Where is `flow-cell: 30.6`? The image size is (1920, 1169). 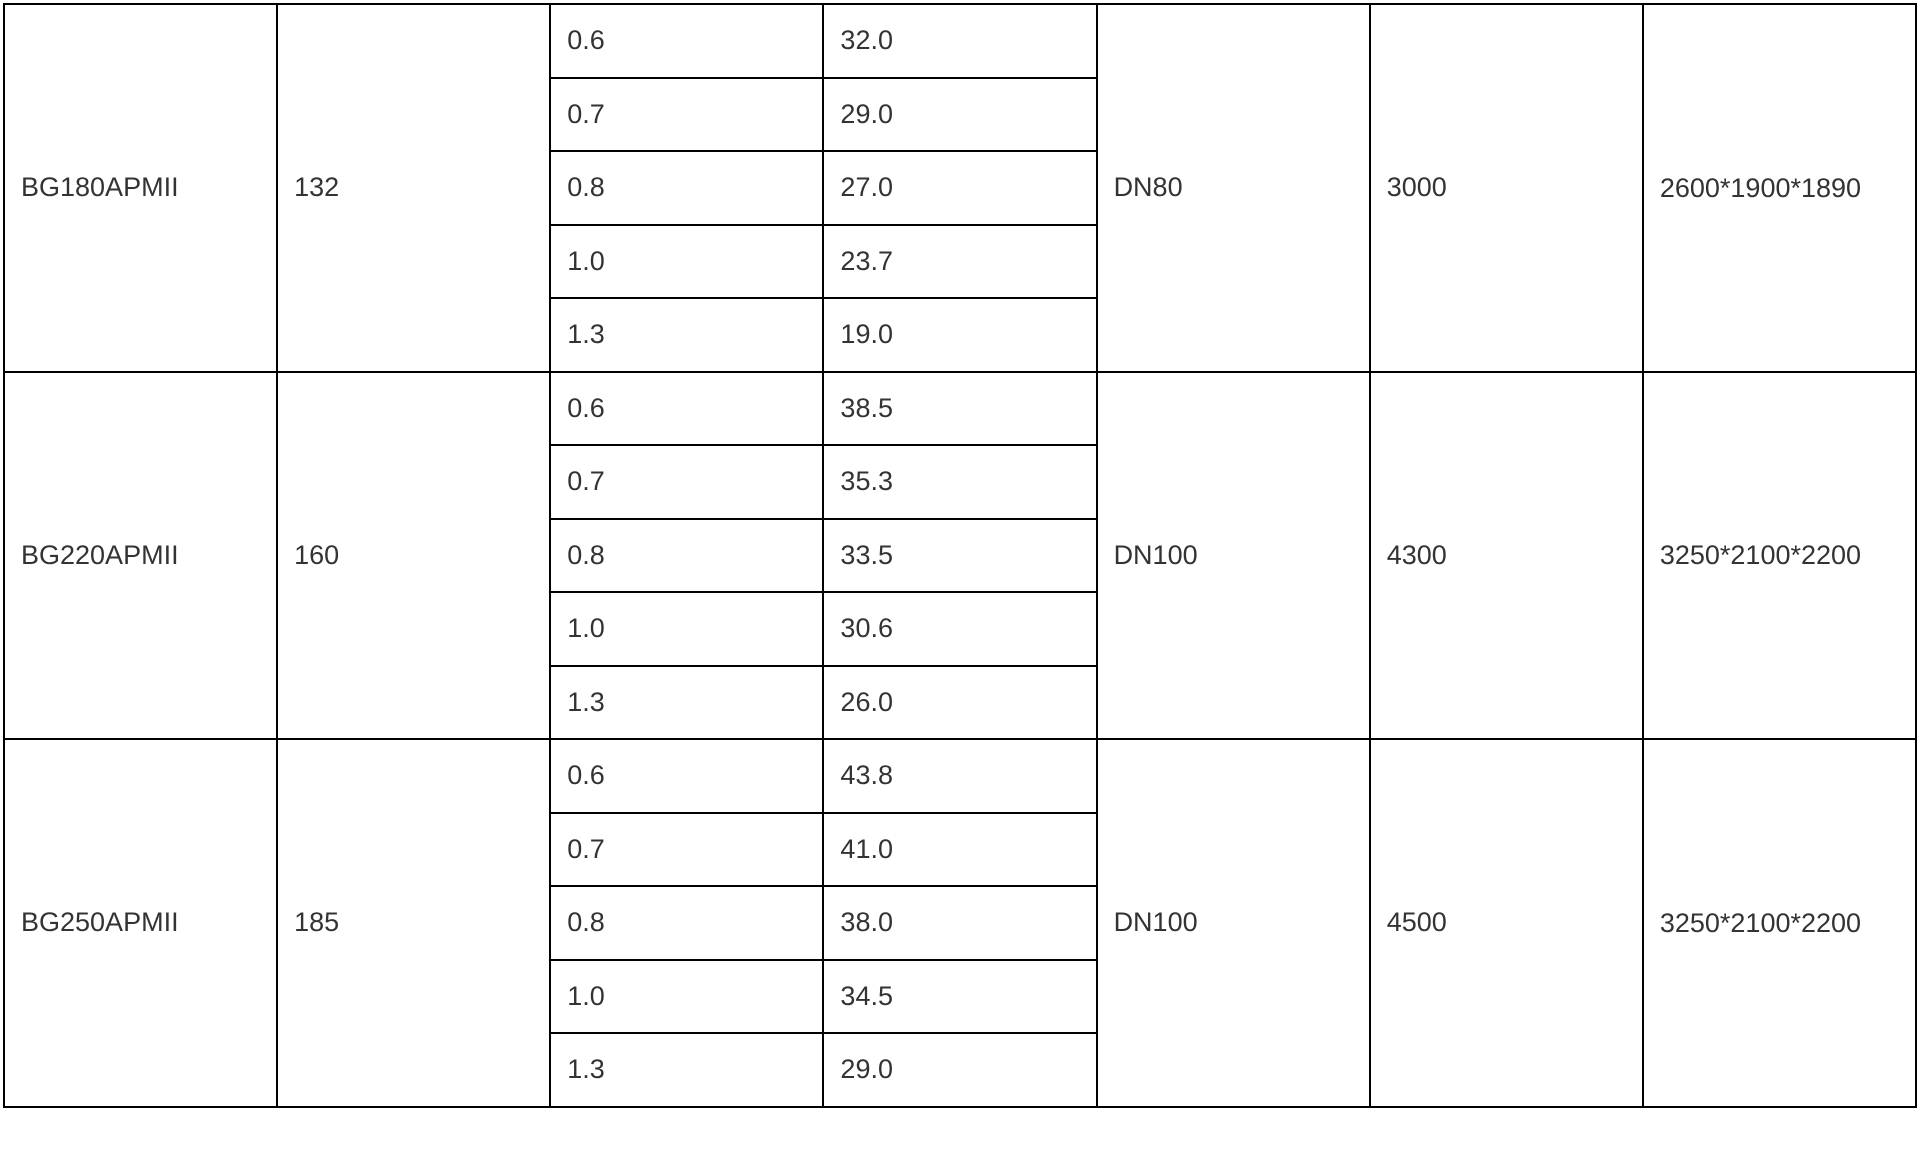
flow-cell: 30.6 is located at coordinates (960, 629).